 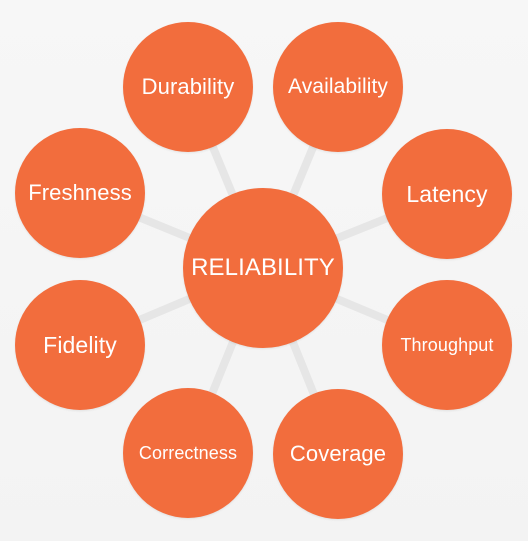 I want to click on node-label: Durability, so click(x=188, y=86).